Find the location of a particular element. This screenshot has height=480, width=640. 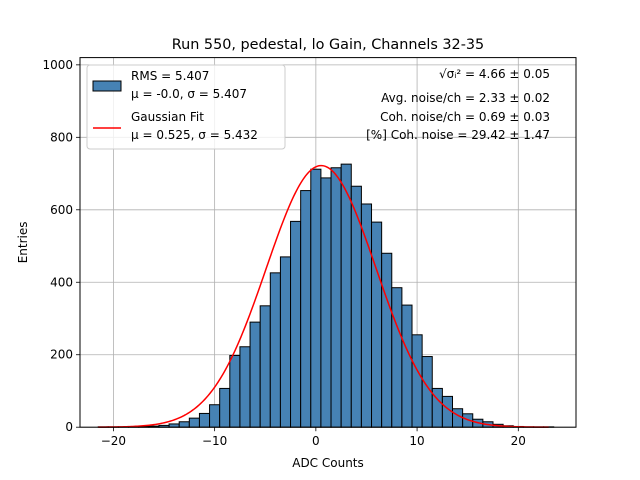

legend-histogram-stats: μ = -0.0, σ = 5.407 is located at coordinates (189, 94).